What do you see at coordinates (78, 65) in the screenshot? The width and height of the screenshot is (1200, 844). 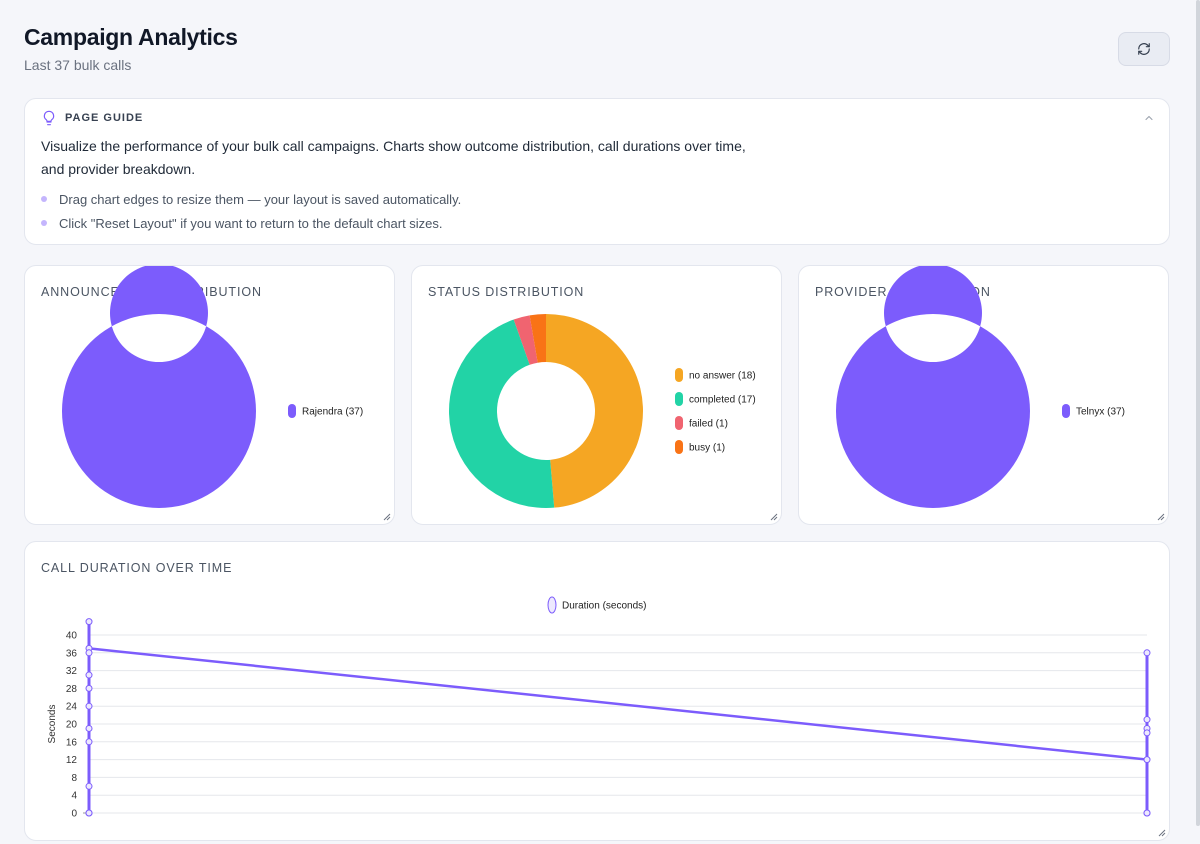 I see `page-subtitle: Last 37 bulk calls` at bounding box center [78, 65].